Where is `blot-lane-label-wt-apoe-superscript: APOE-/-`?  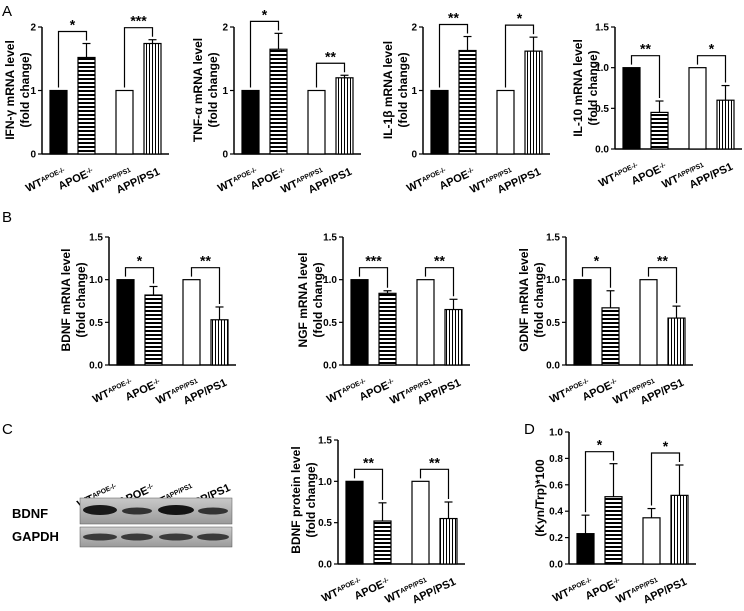 blot-lane-label-wt-apoe-superscript: APOE-/- is located at coordinates (104, 490).